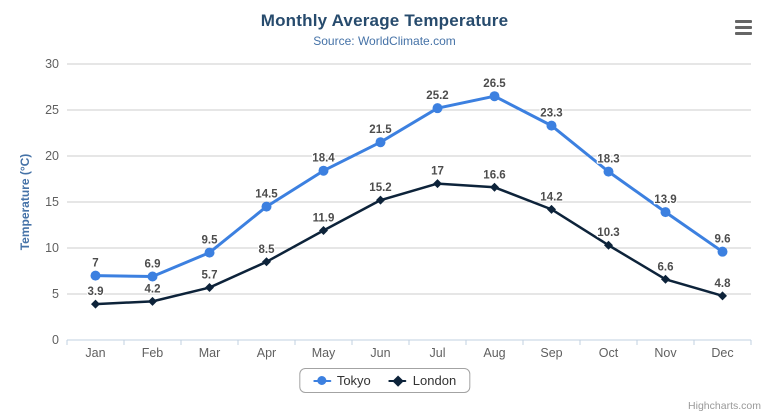  Describe the element at coordinates (723, 240) in the screenshot. I see `data-label: 9.6` at that location.